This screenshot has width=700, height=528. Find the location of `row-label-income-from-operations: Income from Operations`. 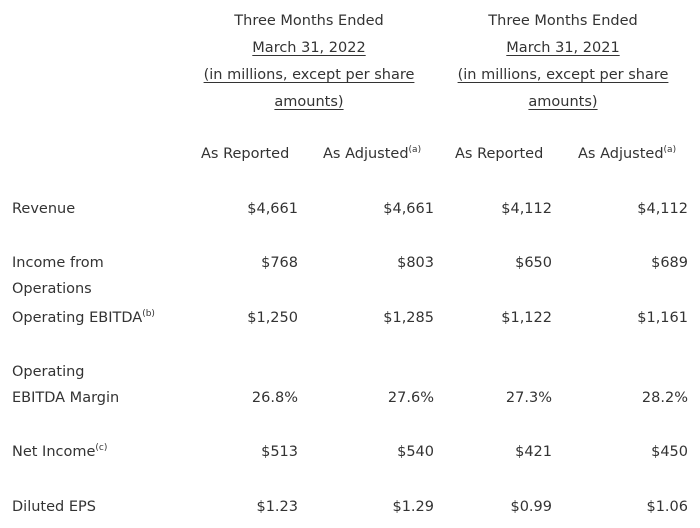

row-label-income-from-operations: Income from Operations is located at coordinates (58, 276).